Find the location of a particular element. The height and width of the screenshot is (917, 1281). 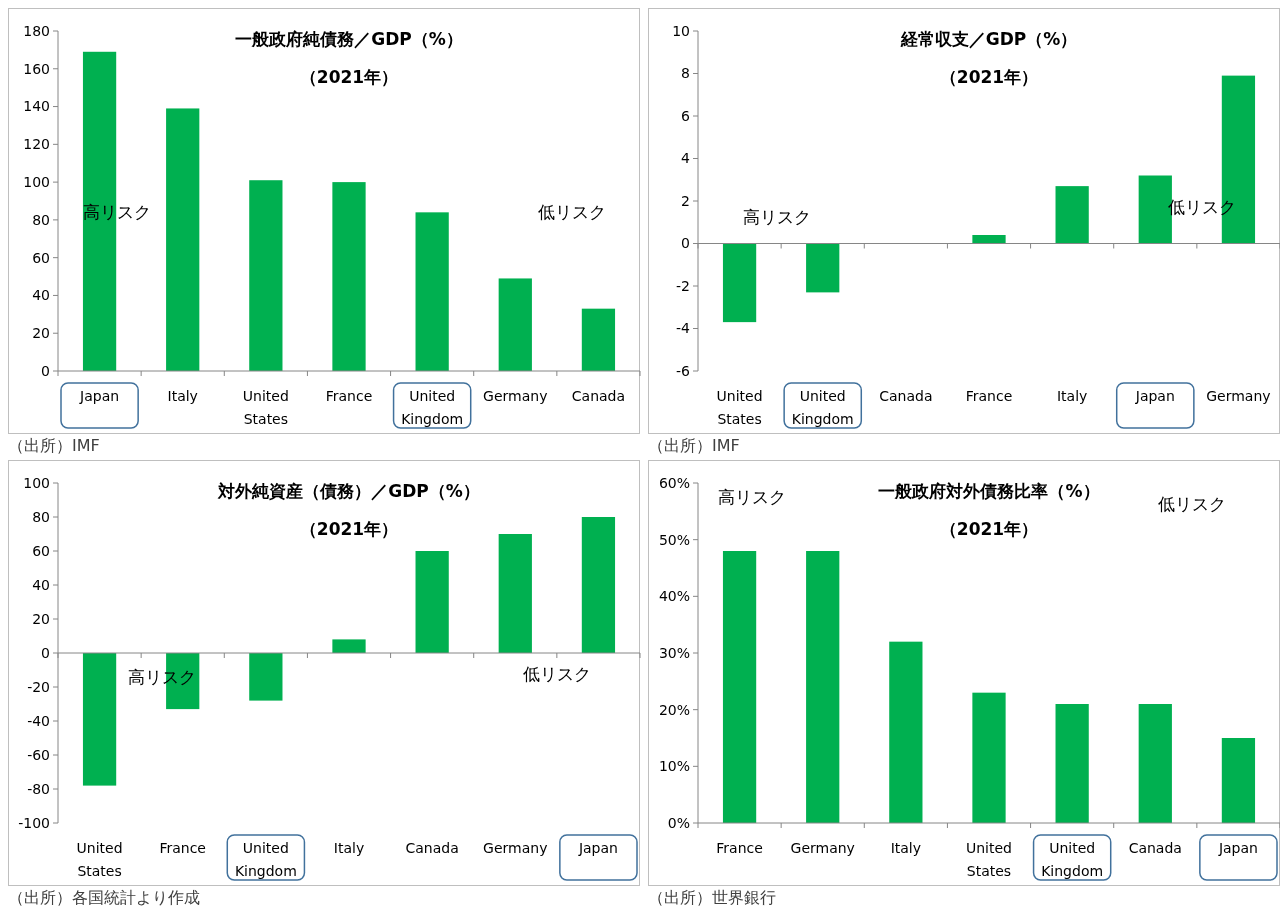

y-tick-label: 30% is located at coordinates (674, 652).